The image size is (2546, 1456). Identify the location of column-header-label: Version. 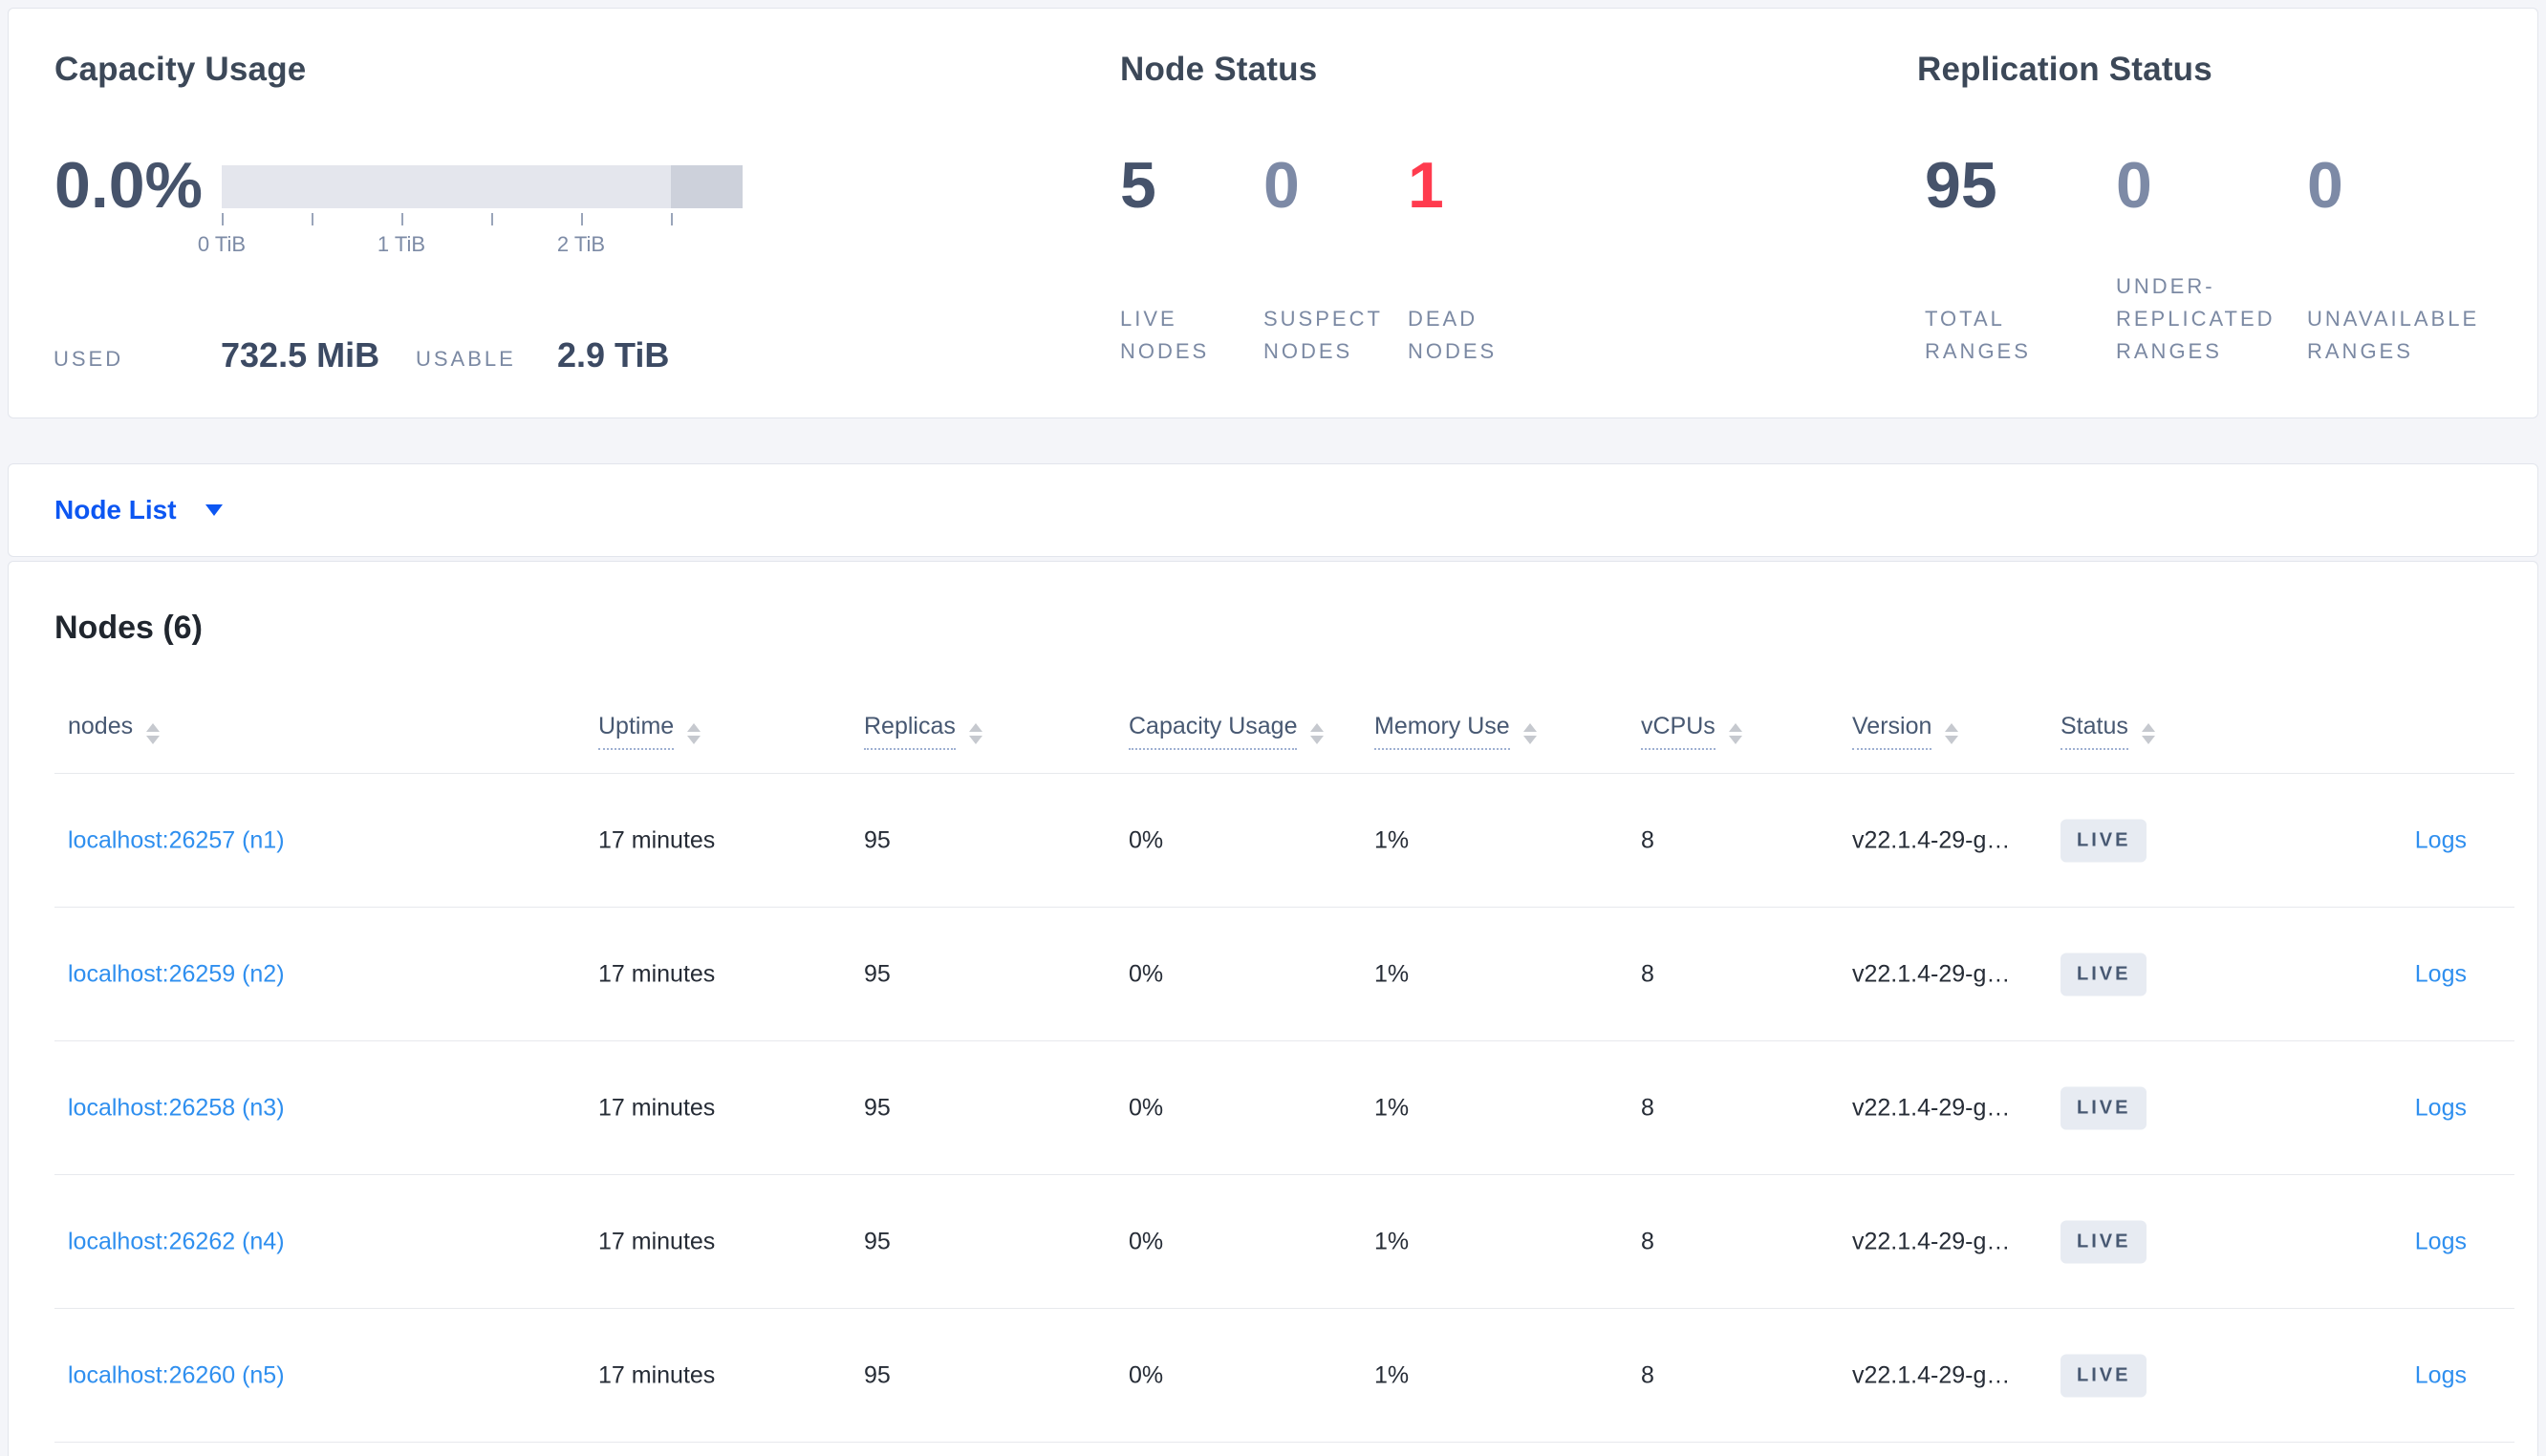
(1892, 731).